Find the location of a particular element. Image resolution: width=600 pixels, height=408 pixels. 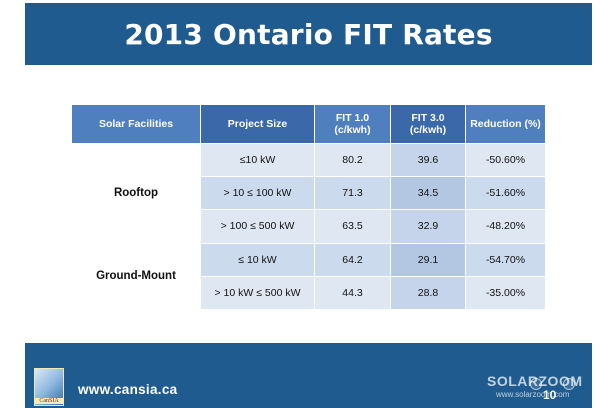

logo-text: CanSIA is located at coordinates (49, 401).